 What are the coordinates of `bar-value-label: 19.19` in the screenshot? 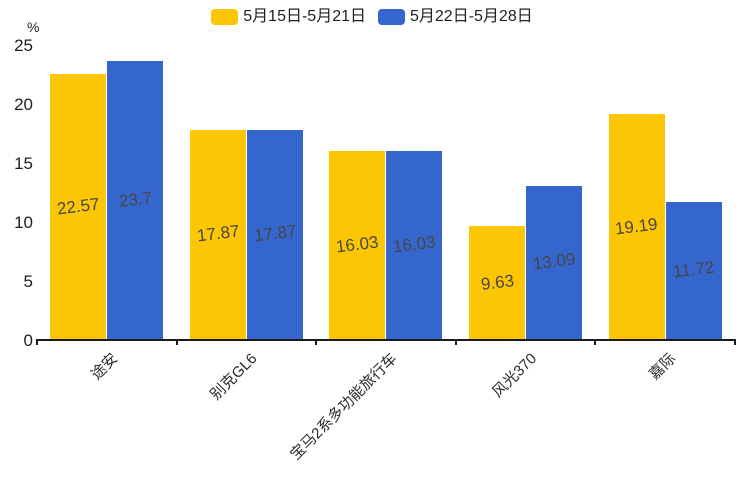 It's located at (636, 226).